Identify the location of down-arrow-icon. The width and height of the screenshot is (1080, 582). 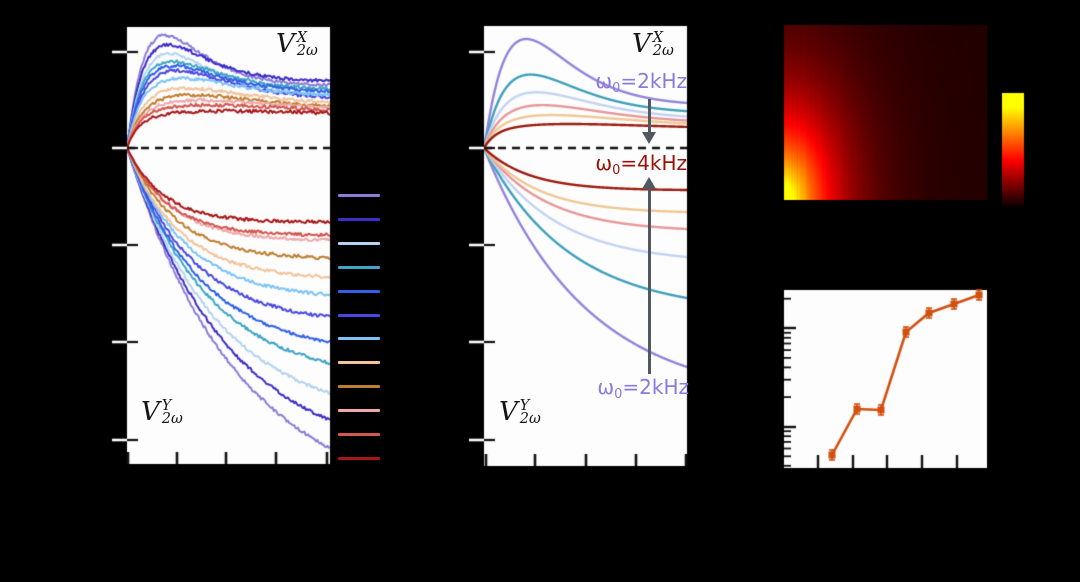
(649, 138).